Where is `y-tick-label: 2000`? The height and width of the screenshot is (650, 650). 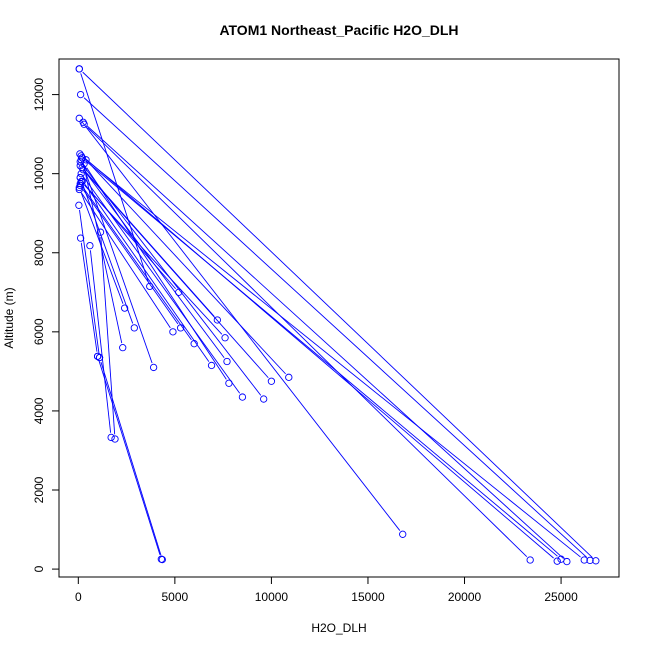
y-tick-label: 2000 is located at coordinates (39, 489).